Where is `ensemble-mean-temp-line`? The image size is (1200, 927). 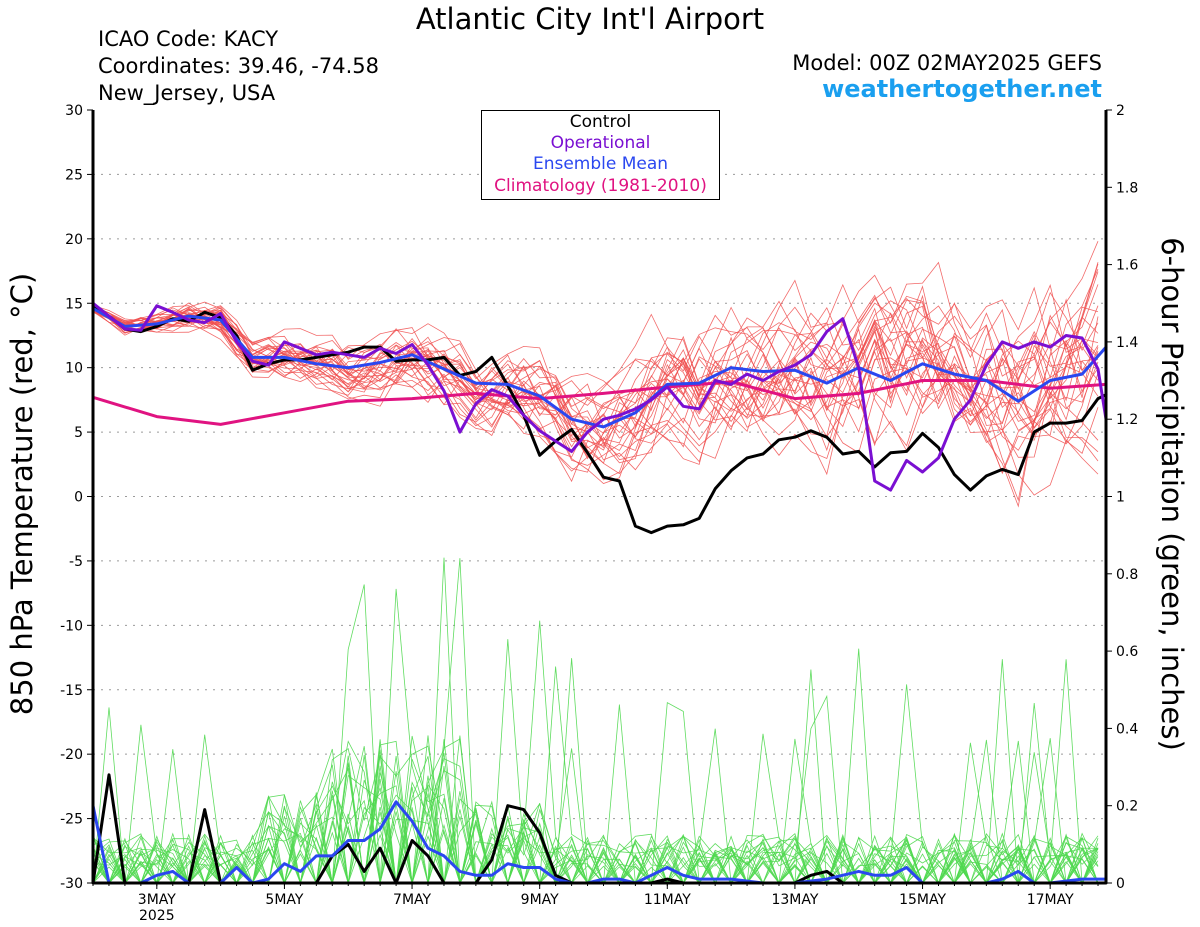
ensemble-mean-temp-line is located at coordinates (599, 367).